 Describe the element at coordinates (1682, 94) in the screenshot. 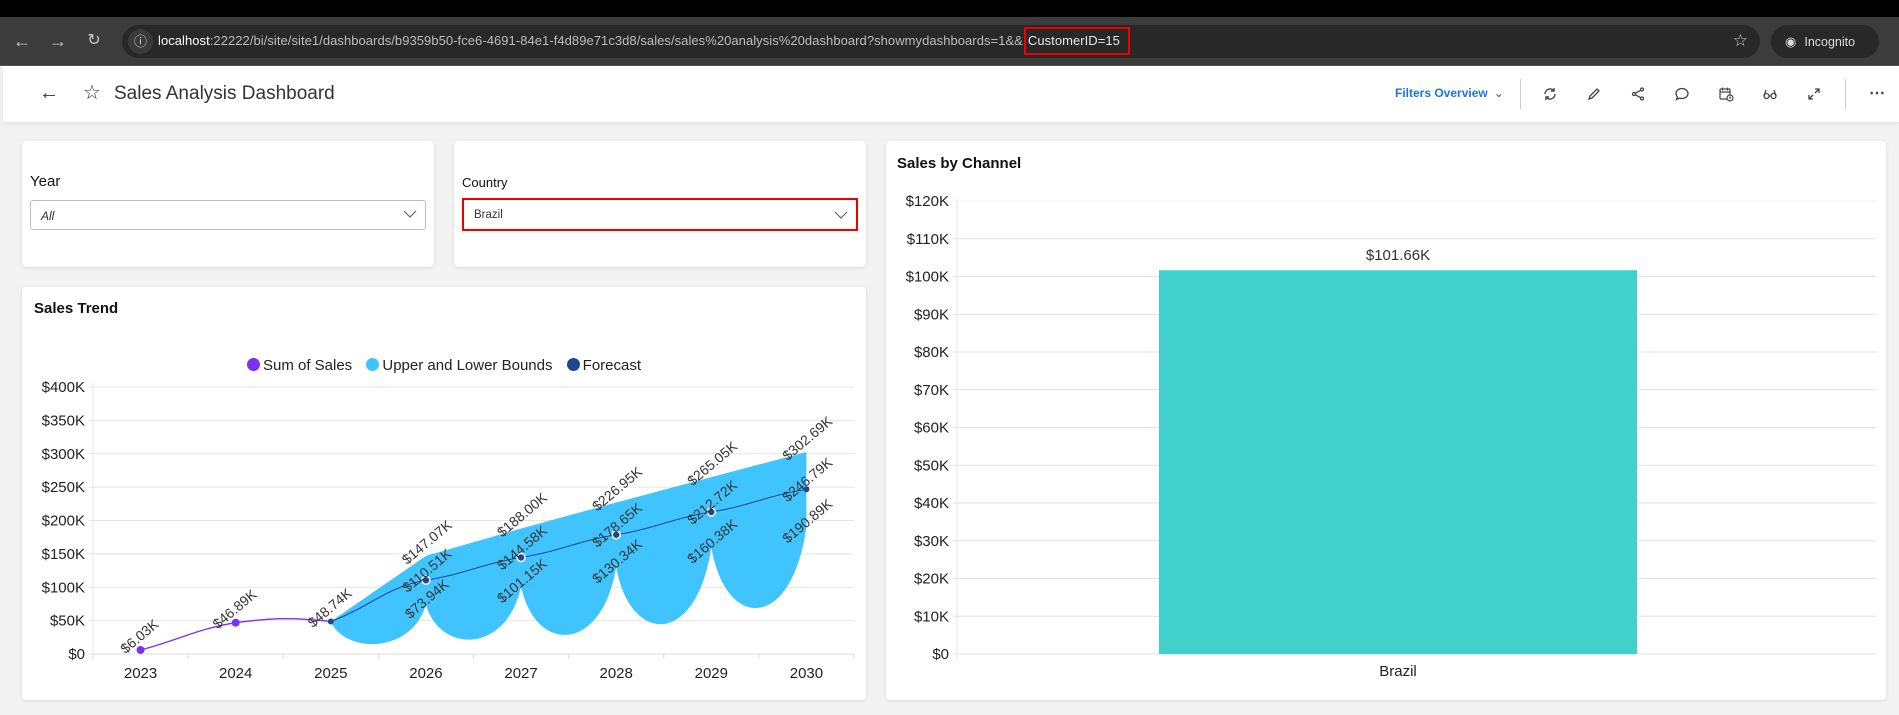

I see `comment-icon` at that location.